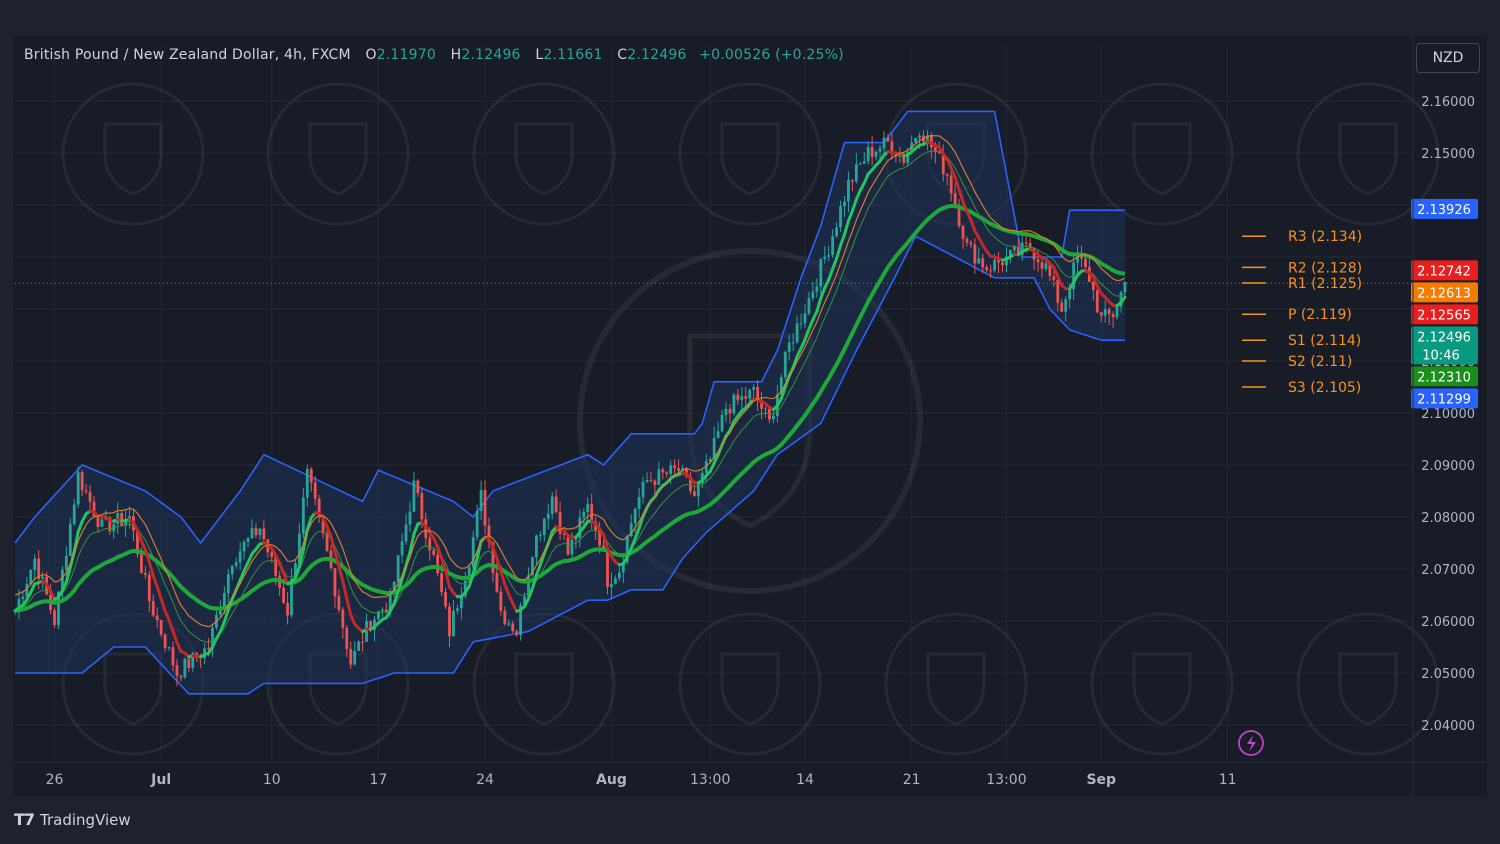  What do you see at coordinates (72, 819) in the screenshot?
I see `tradingview-brand: T7 TradingView` at bounding box center [72, 819].